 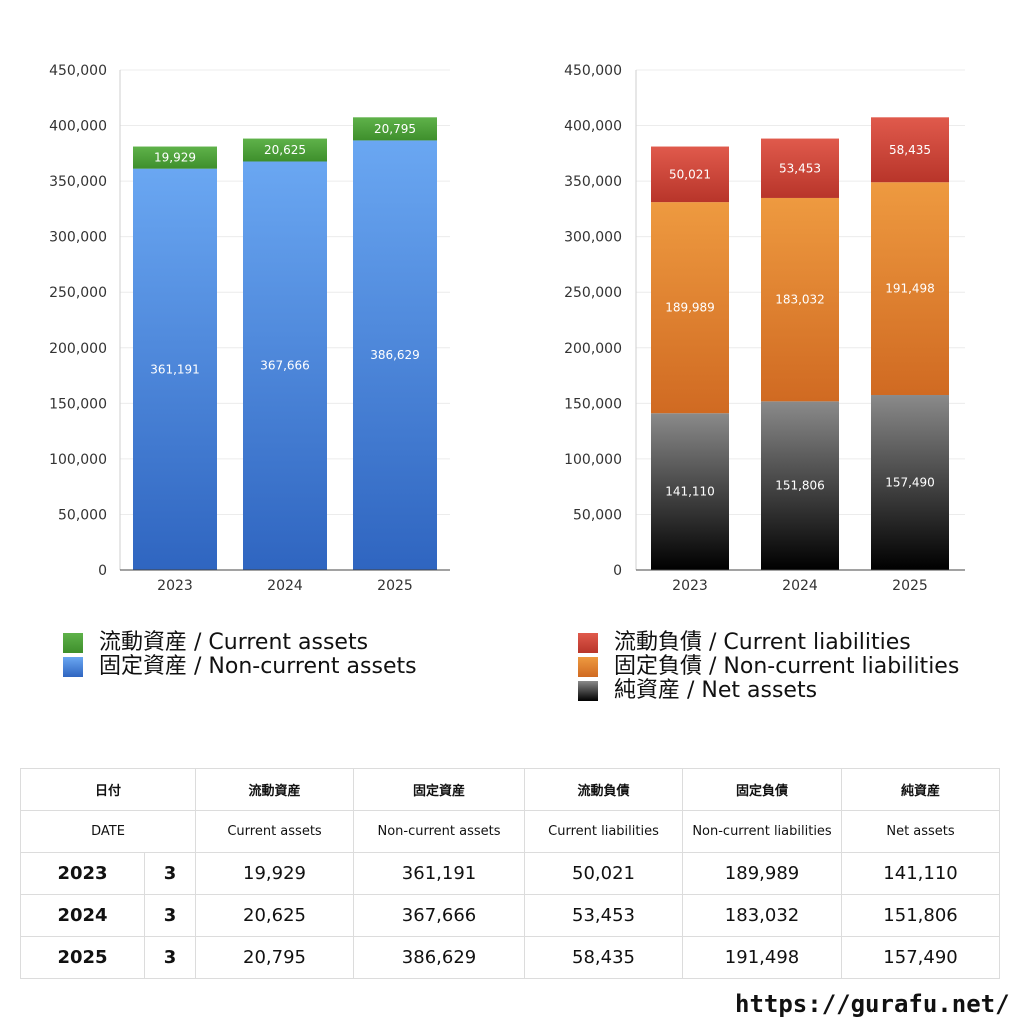 I want to click on header-date-en: DATE, so click(x=108, y=831).